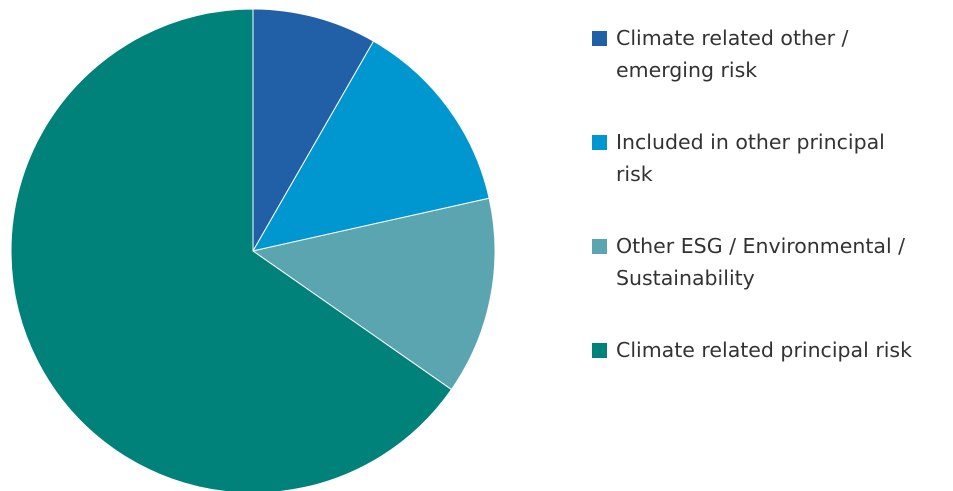 Image resolution: width=953 pixels, height=491 pixels. I want to click on pie-slice-included-in-other-principal, so click(371, 146).